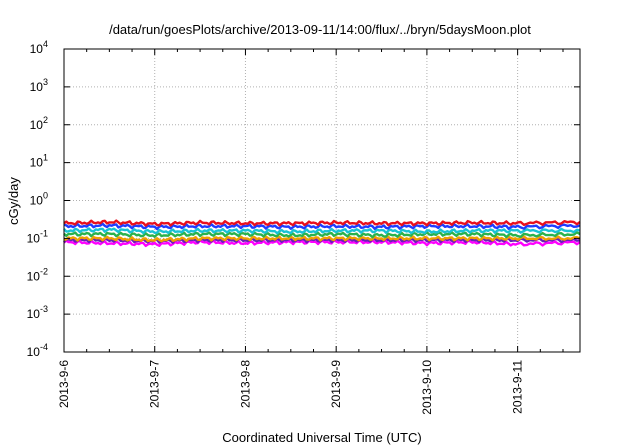 The image size is (640, 448). What do you see at coordinates (13, 201) in the screenshot?
I see `y-axis-label: cGy/day` at bounding box center [13, 201].